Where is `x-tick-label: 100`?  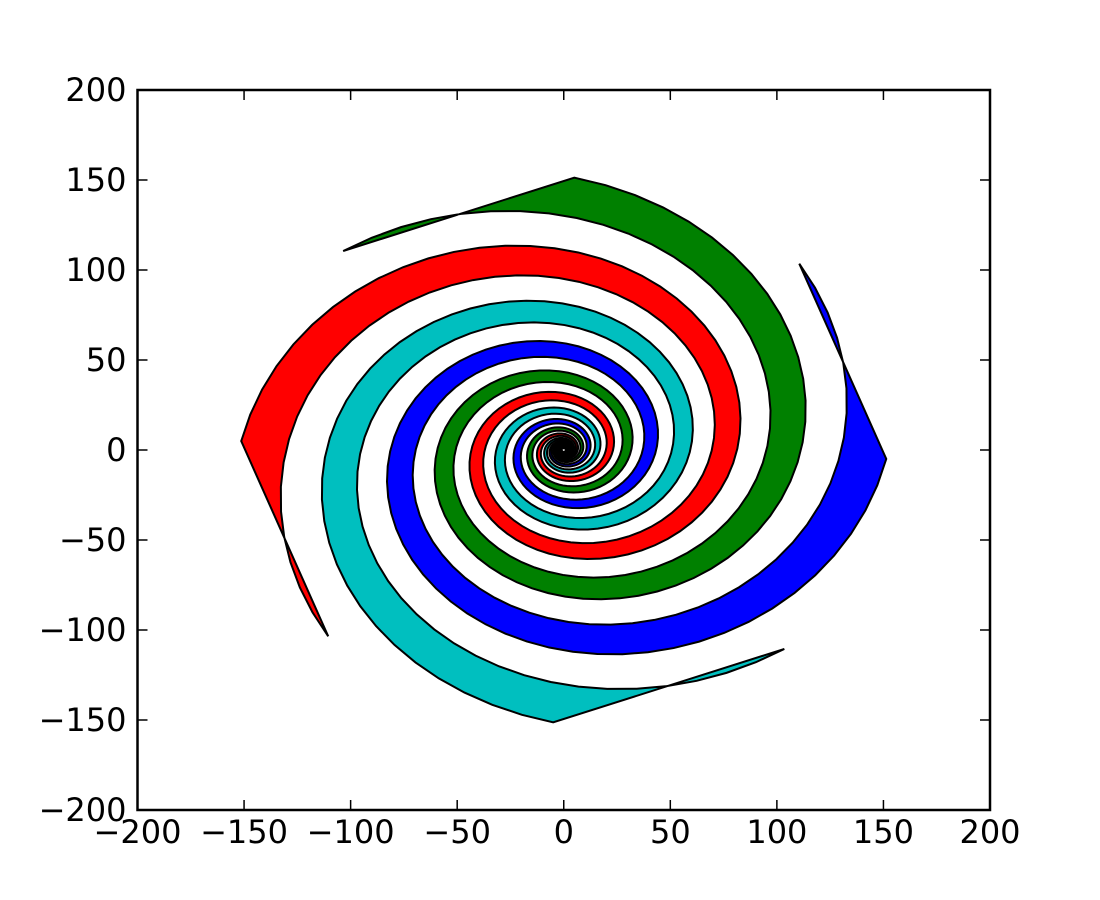 x-tick-label: 100 is located at coordinates (776, 832).